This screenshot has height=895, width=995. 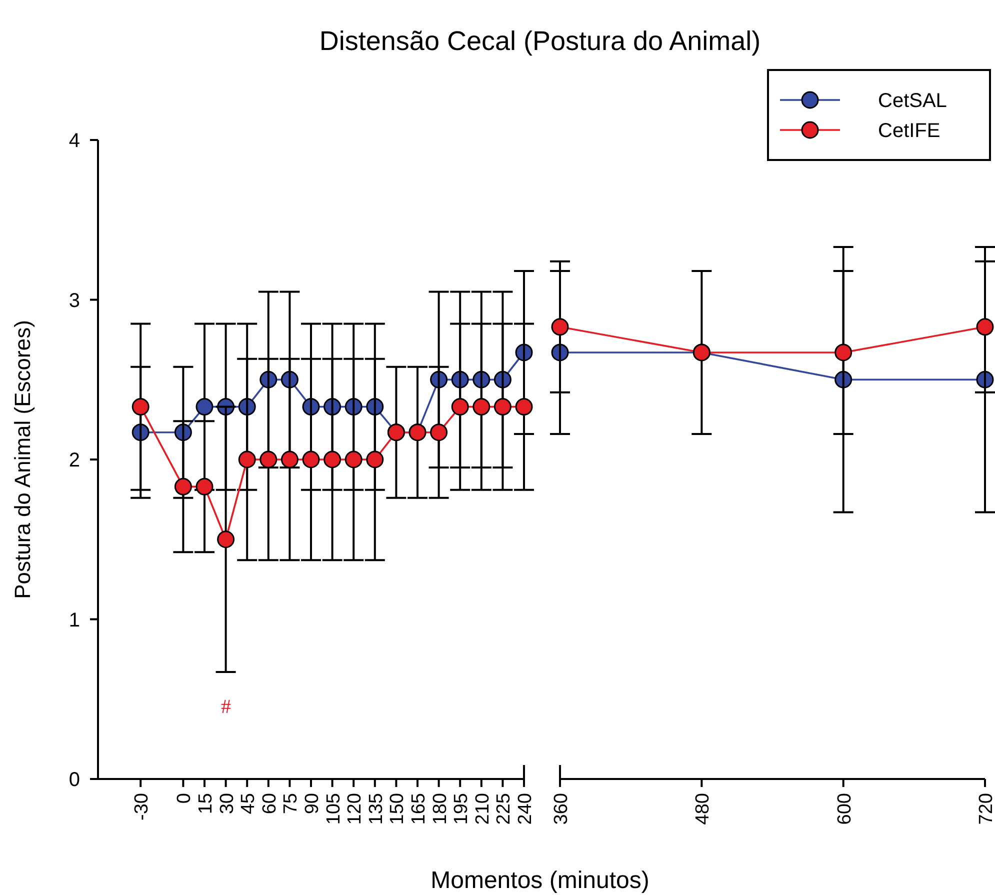 I want to click on x-tick-label: 135, so click(x=376, y=809).